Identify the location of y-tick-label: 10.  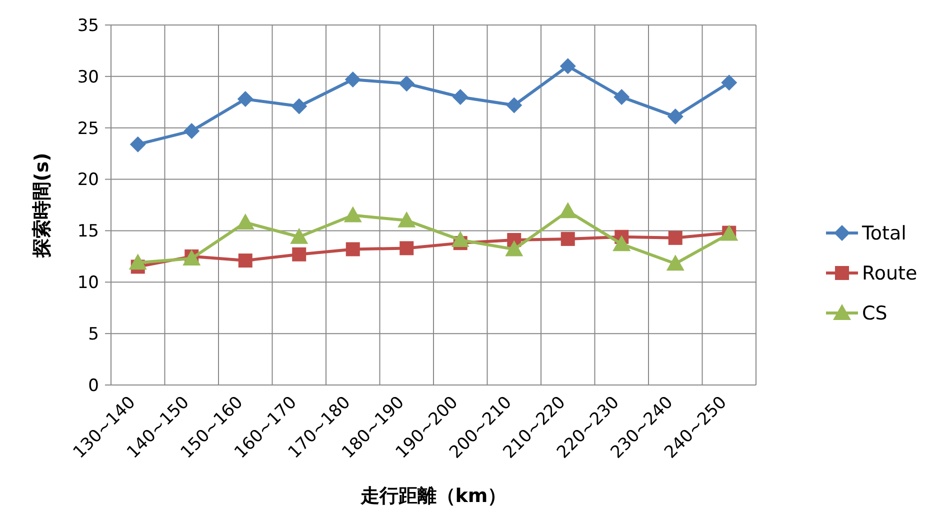
(88, 283).